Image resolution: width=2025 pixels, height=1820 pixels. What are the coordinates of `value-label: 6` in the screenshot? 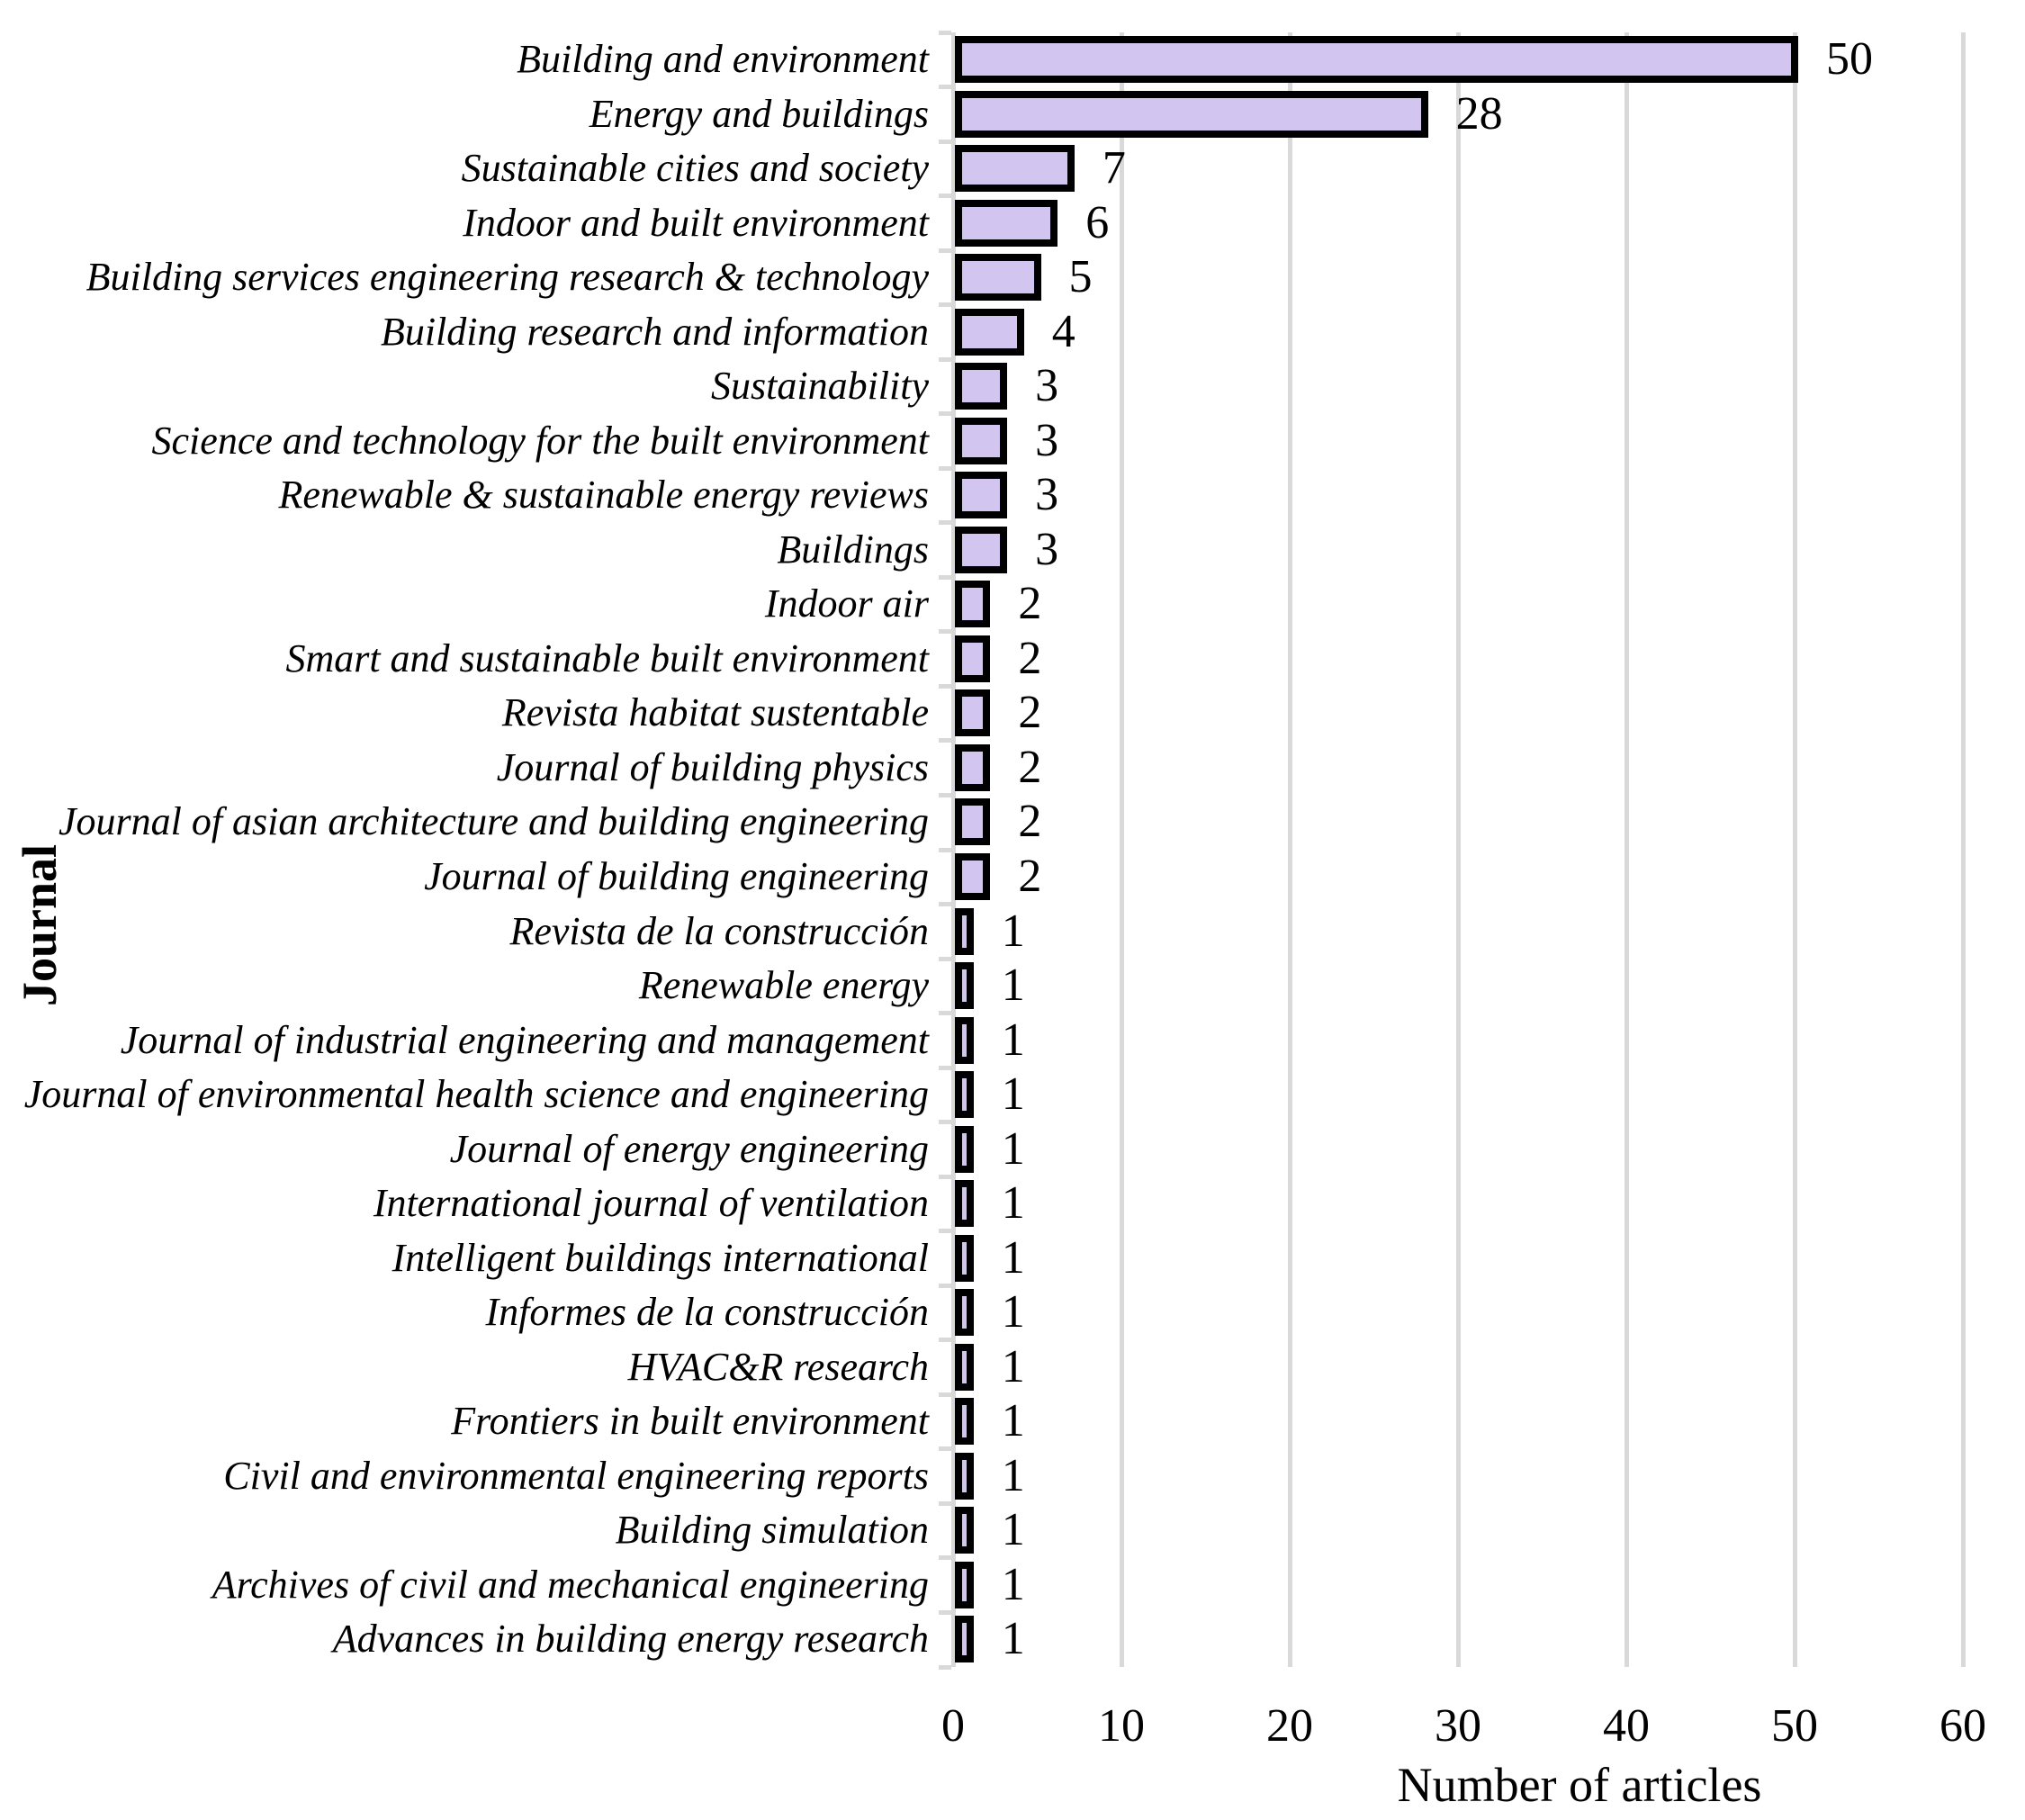 It's located at (1098, 222).